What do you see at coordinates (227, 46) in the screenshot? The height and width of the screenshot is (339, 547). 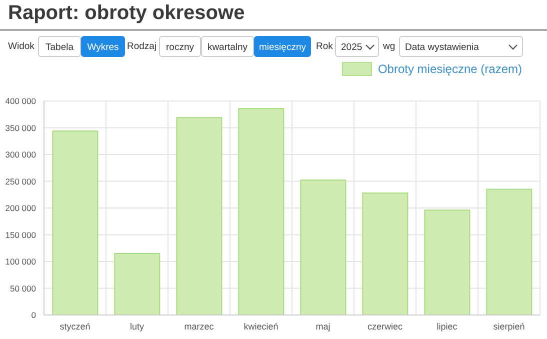 I see `text: kwartalny` at bounding box center [227, 46].